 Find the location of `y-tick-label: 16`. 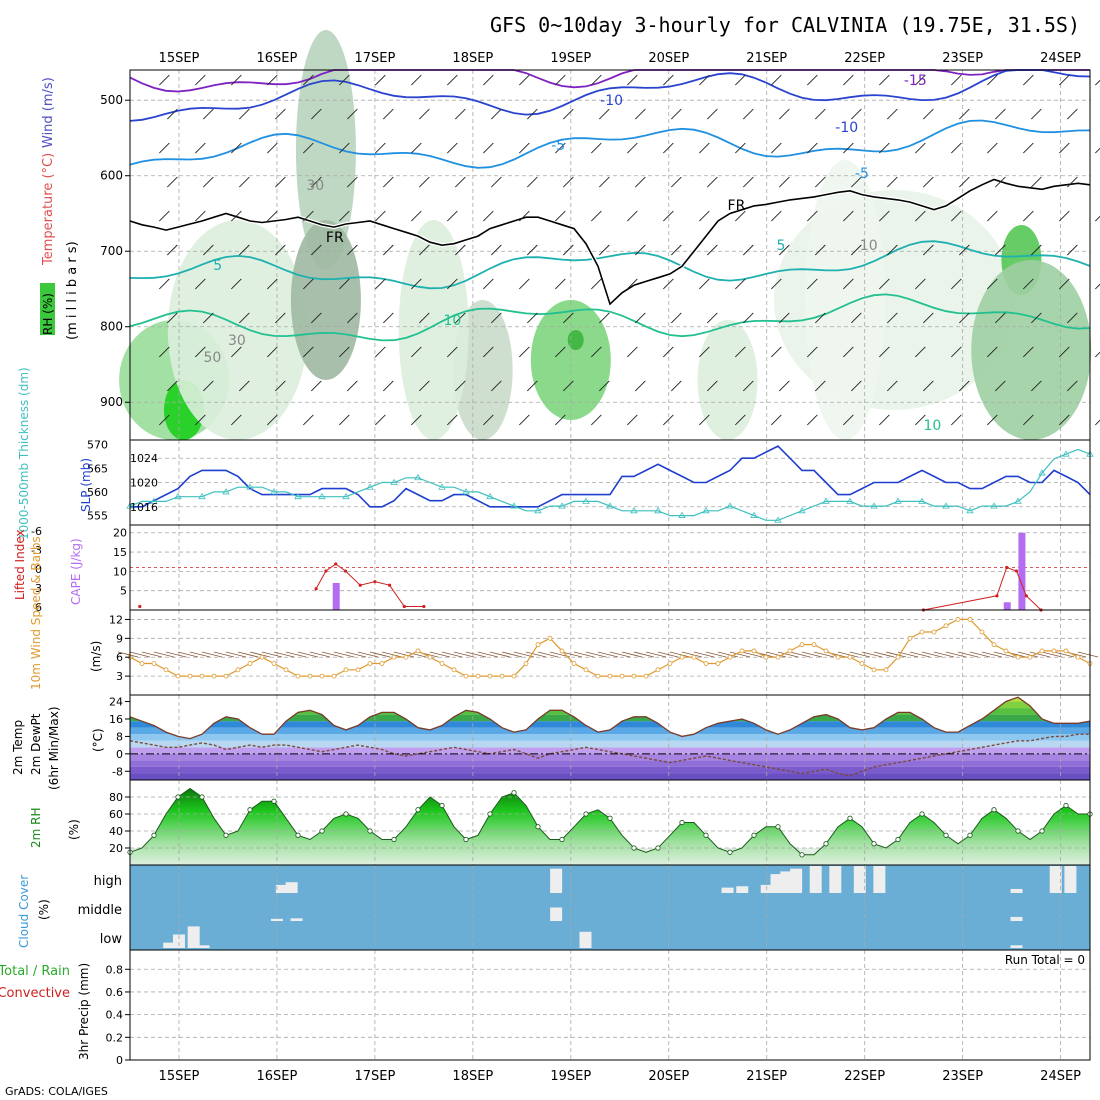

y-tick-label: 16 is located at coordinates (116, 719).